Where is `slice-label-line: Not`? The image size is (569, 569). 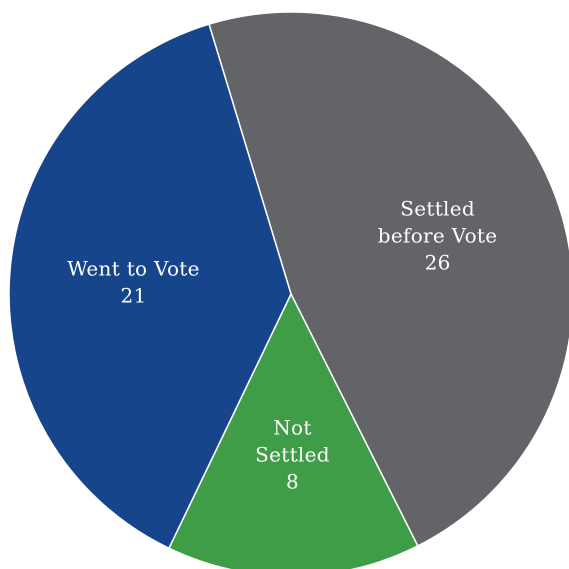 slice-label-line: Not is located at coordinates (292, 428).